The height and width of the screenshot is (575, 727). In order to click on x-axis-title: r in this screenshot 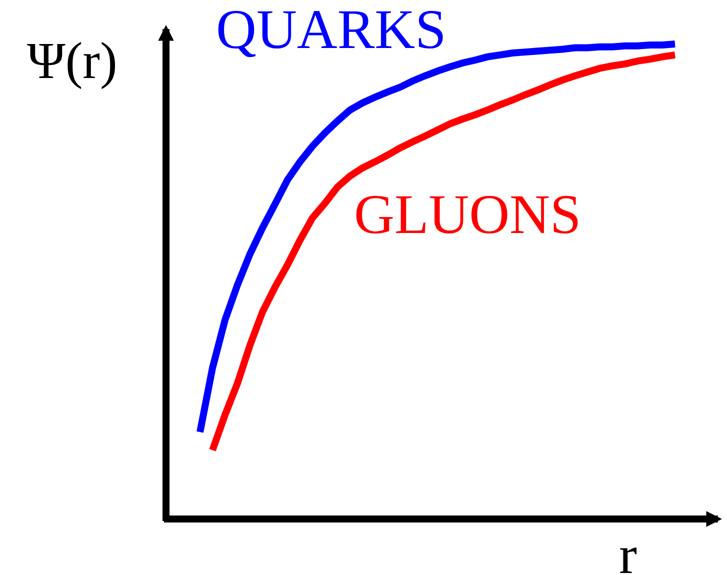, I will do `click(628, 550)`.